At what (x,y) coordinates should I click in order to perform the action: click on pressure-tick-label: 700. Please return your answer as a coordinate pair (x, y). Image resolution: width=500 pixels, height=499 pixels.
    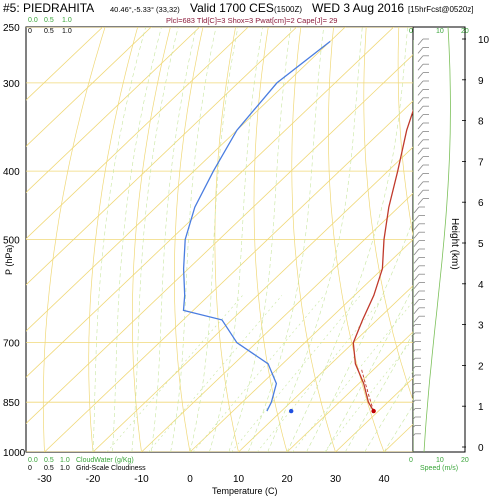
    Looking at the image, I should click on (11, 344).